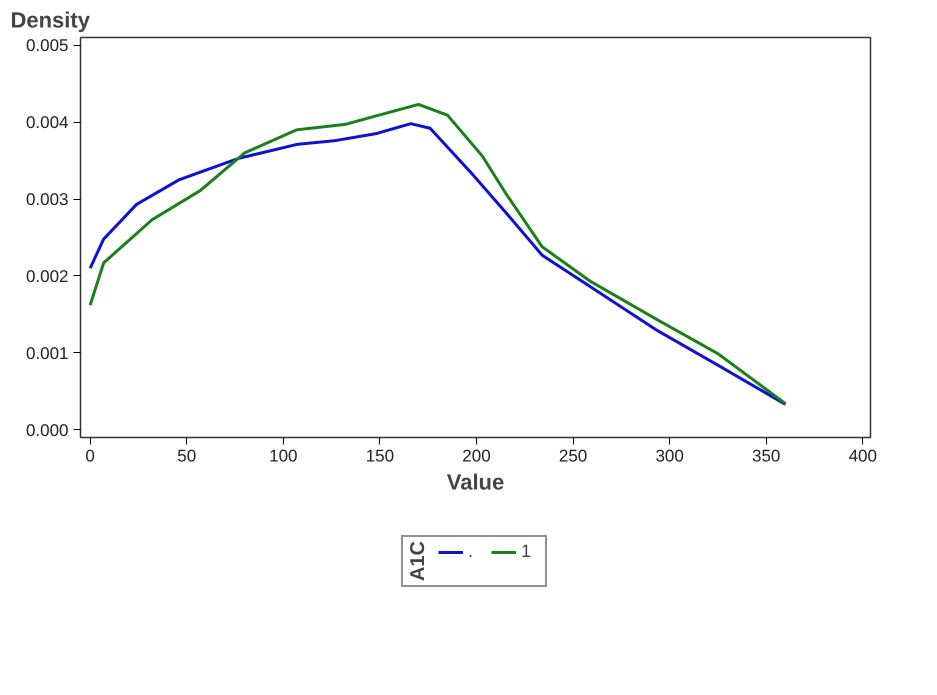  I want to click on y-tick-label: 0.004, so click(47, 122).